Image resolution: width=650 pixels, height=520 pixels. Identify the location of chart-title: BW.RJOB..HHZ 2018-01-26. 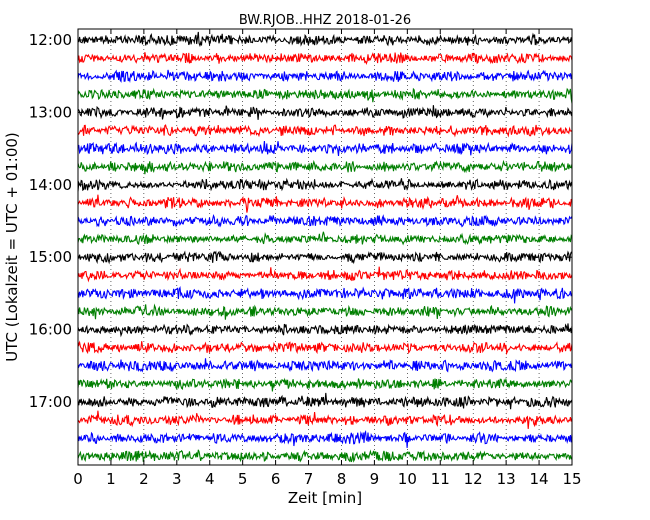
(325, 20).